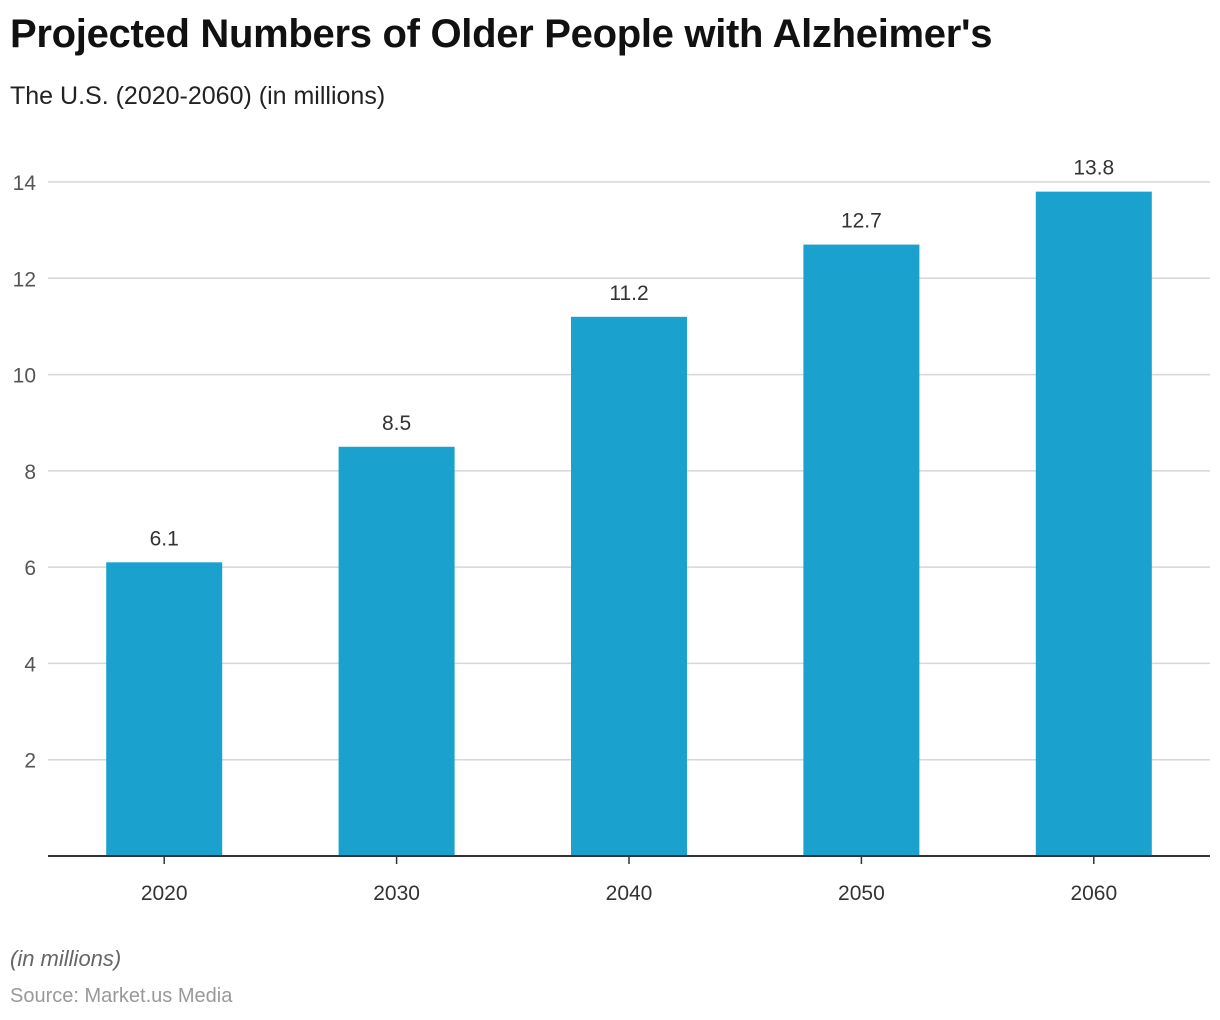 The image size is (1220, 1020). Describe the element at coordinates (396, 893) in the screenshot. I see `x-tick-label: 2030` at that location.